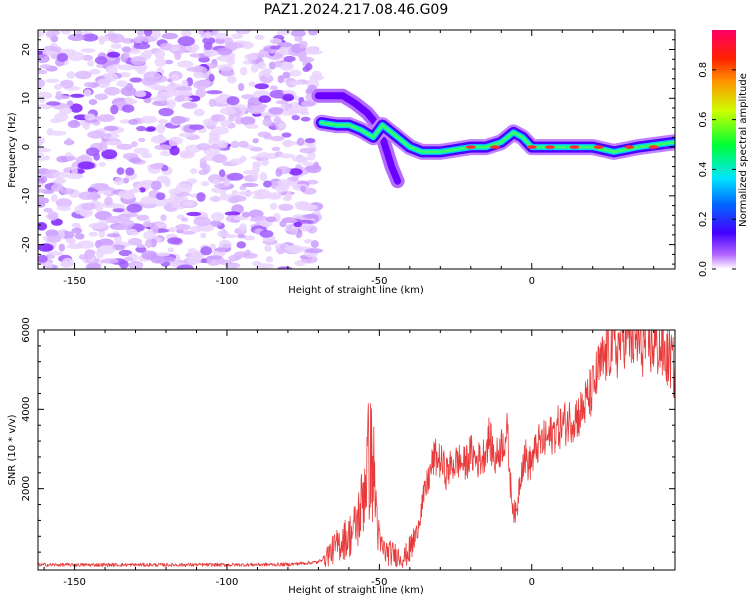 This screenshot has width=750, height=600. Describe the element at coordinates (379, 582) in the screenshot. I see `x-tick-label: -50` at that location.